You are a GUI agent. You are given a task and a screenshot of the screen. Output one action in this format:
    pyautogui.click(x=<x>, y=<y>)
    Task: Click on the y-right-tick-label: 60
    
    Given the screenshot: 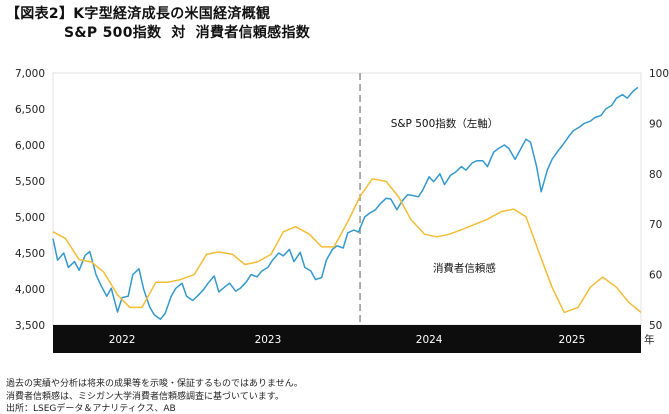 What is the action you would take?
    pyautogui.click(x=655, y=276)
    